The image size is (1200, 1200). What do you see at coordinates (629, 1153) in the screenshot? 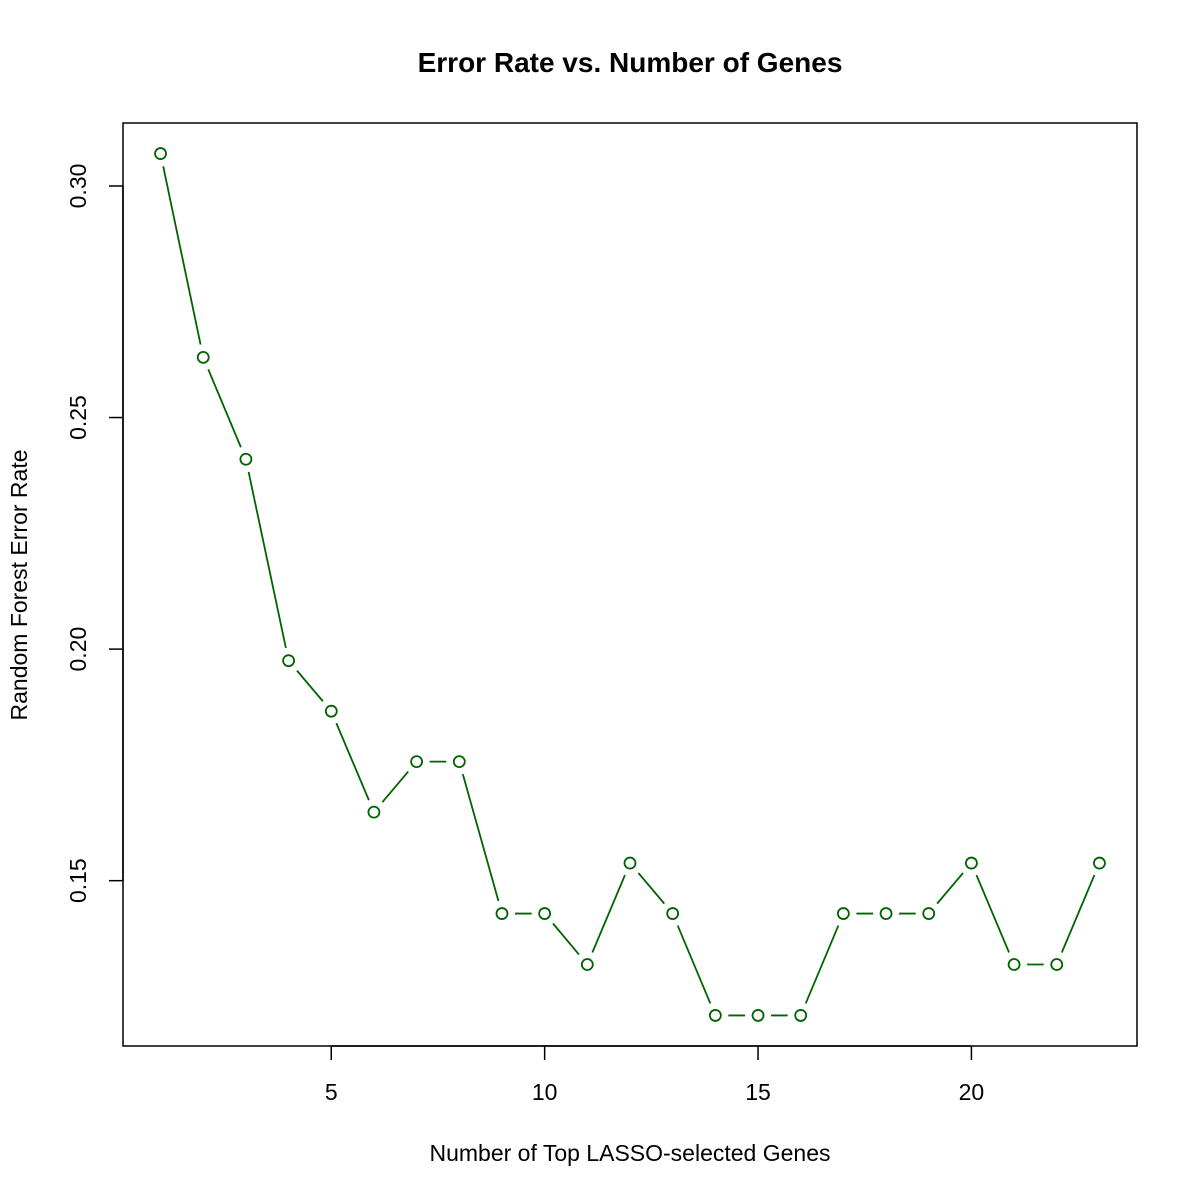
I see `x-axis-label: Number of Top LASSO-selected Genes` at bounding box center [629, 1153].